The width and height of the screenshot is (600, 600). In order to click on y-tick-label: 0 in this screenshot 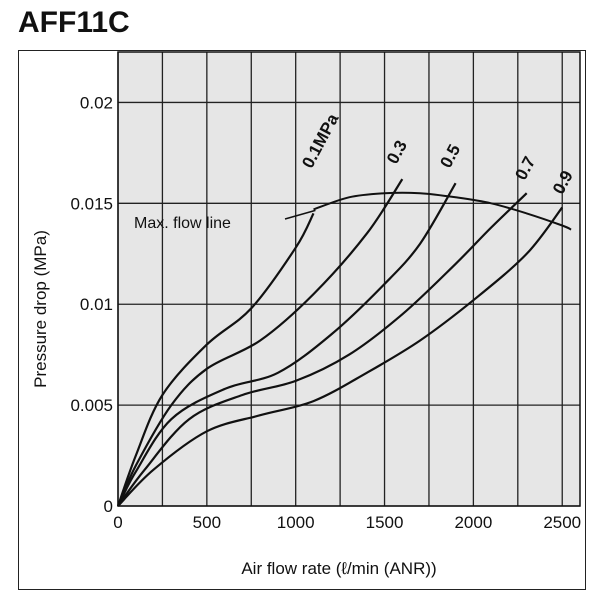, I will do `click(108, 506)`.